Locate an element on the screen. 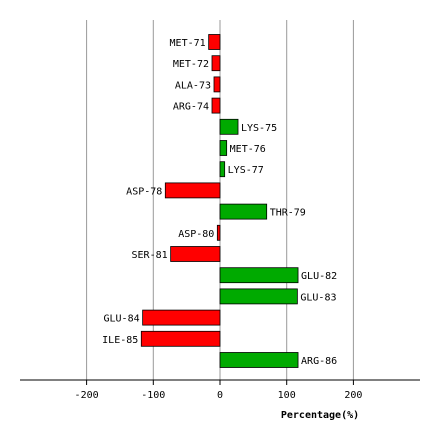  bar-label-asp-80: ASP-80 is located at coordinates (196, 234).